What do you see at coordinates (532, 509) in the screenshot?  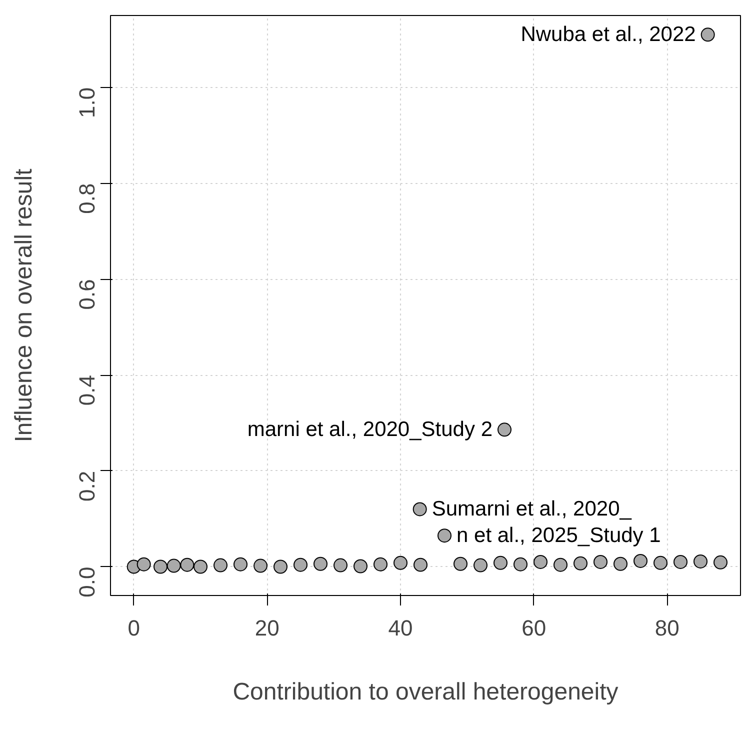 I see `annotation: Sumarni et al., 2020_` at bounding box center [532, 509].